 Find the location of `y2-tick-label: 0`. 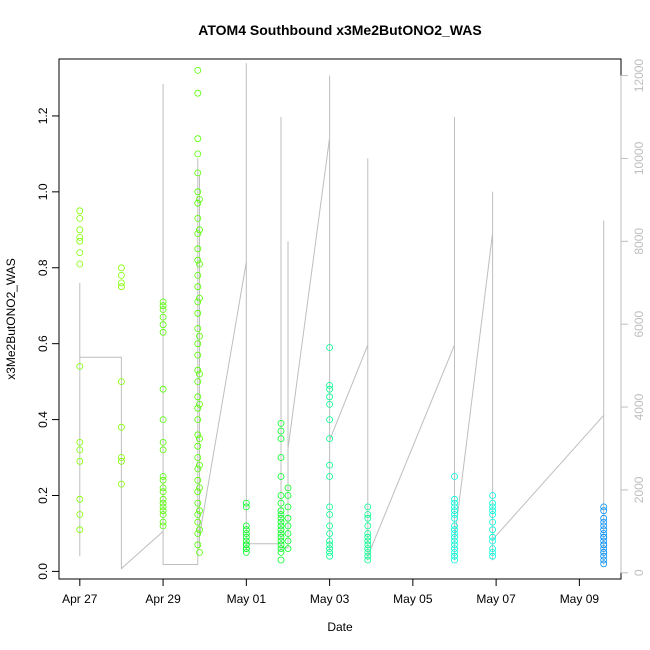

y2-tick-label: 0 is located at coordinates (639, 572).